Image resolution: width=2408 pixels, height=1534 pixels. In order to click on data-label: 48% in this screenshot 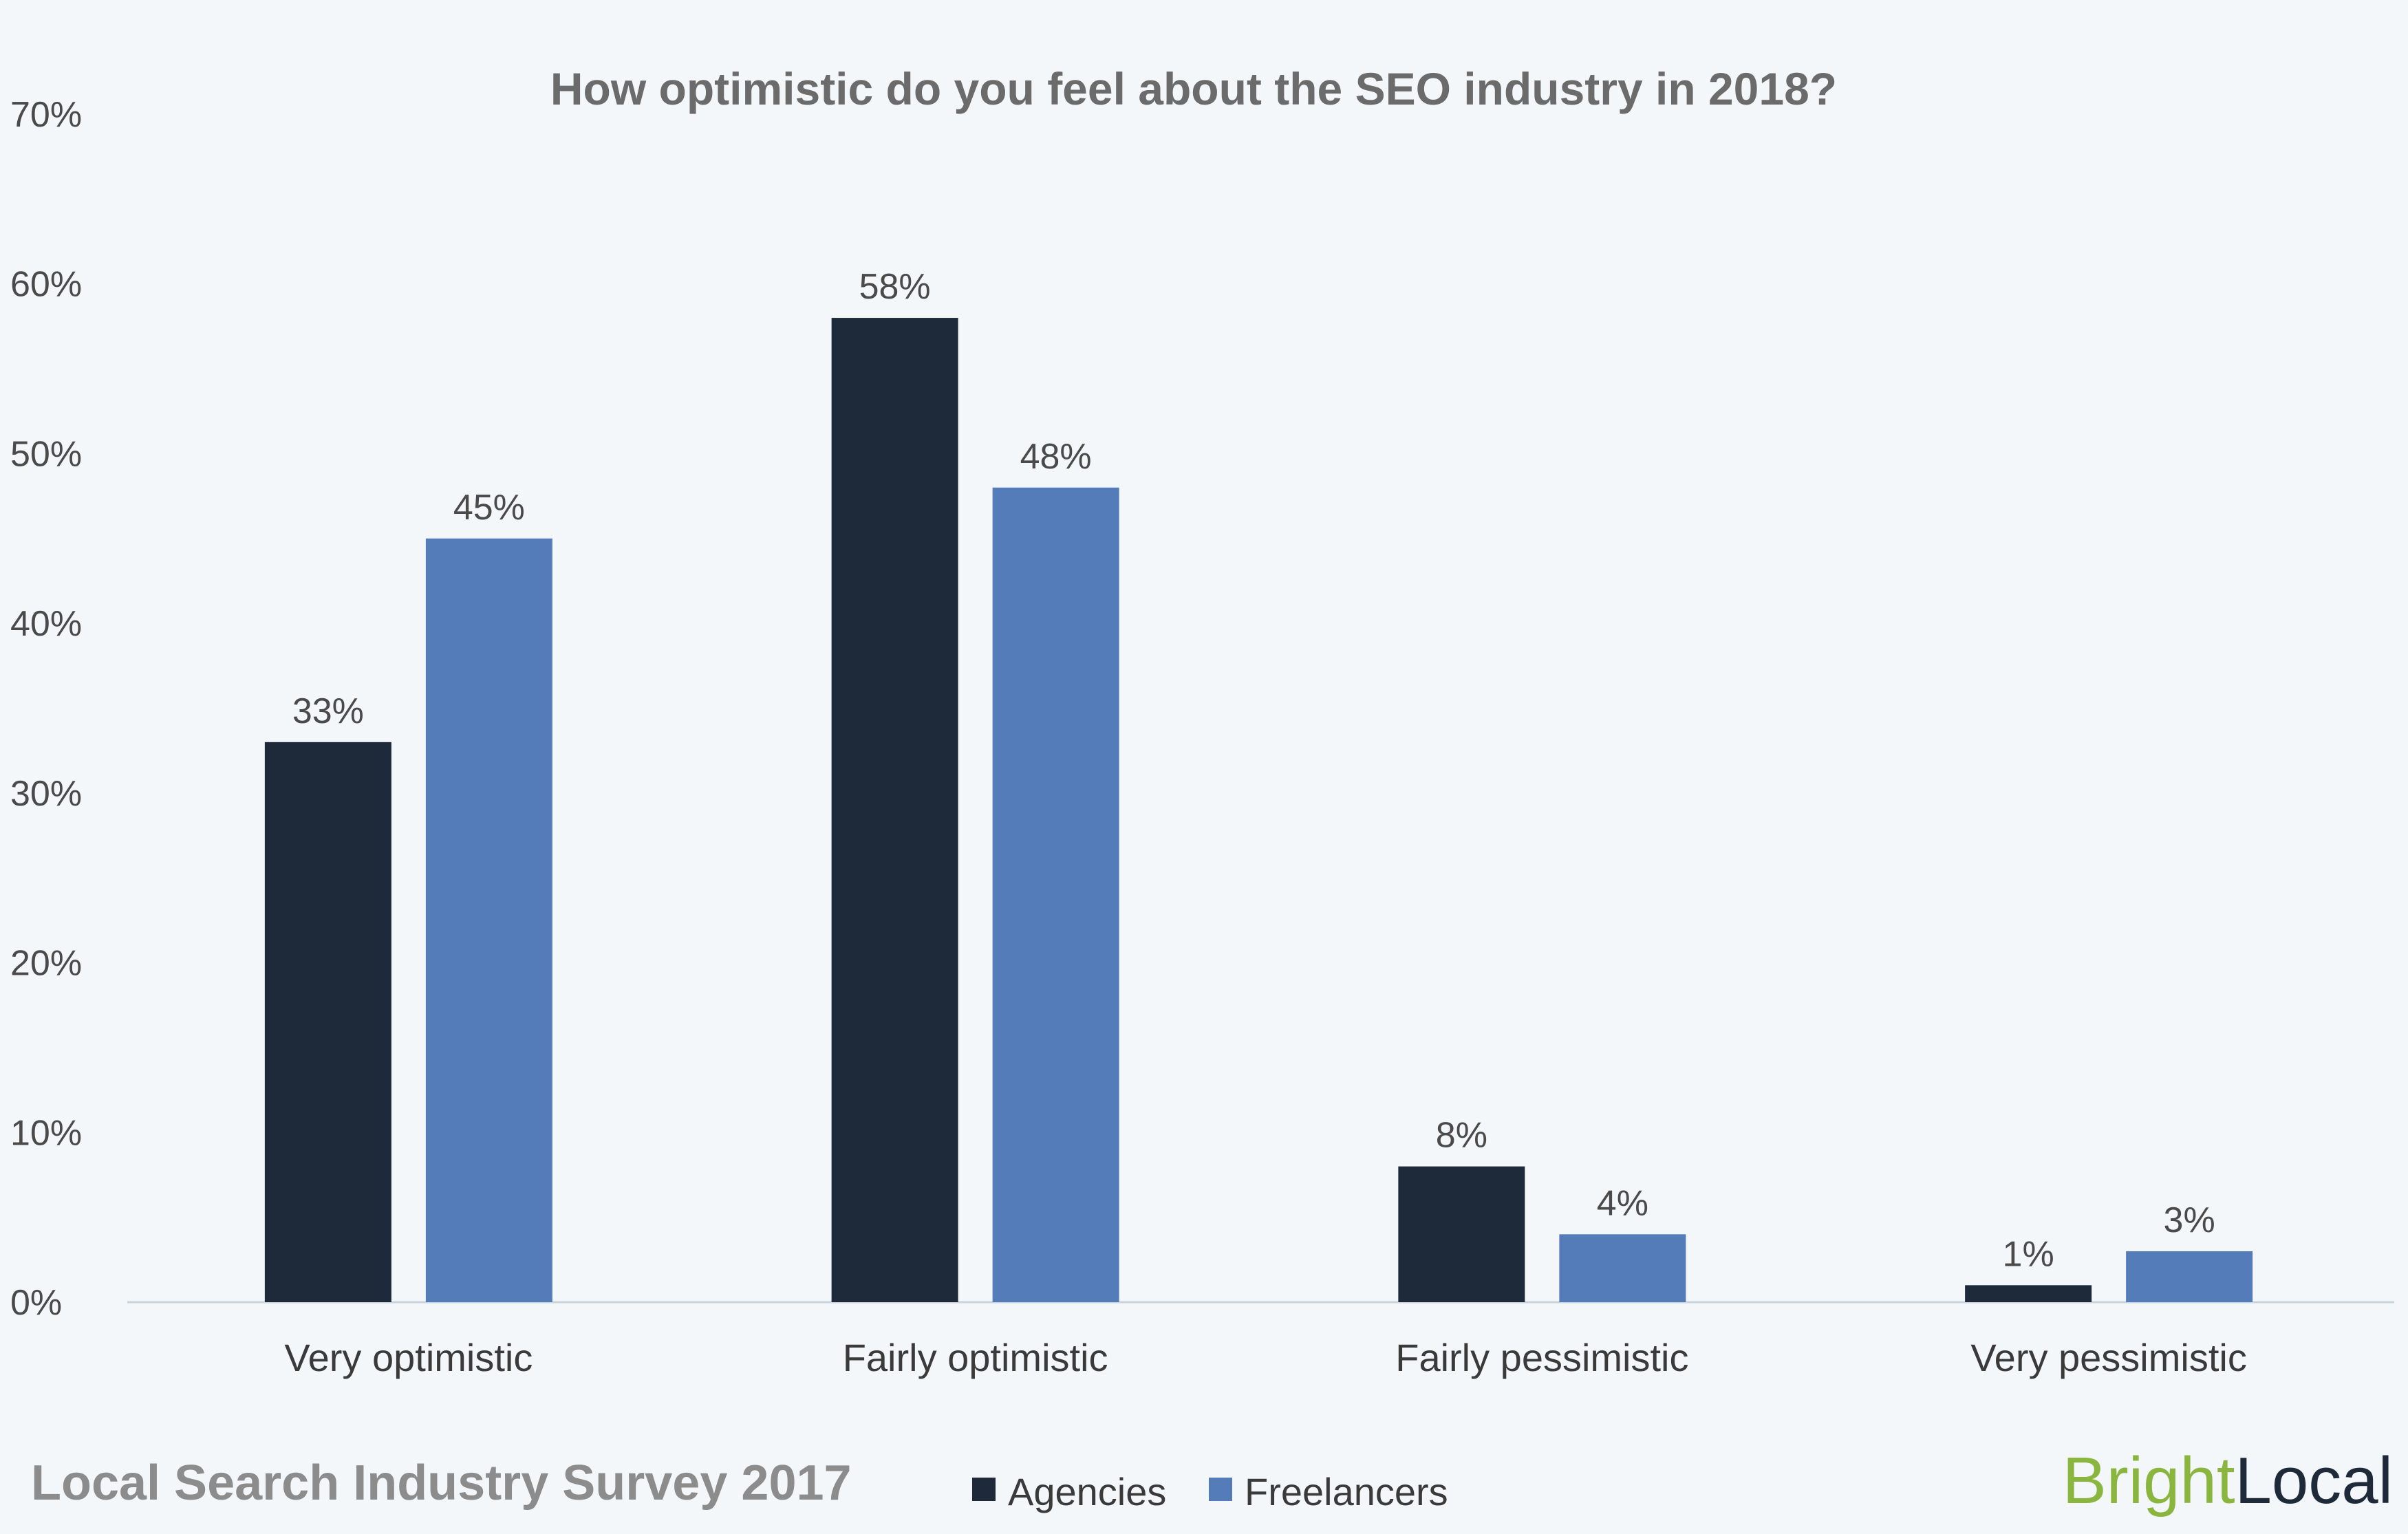, I will do `click(1056, 457)`.